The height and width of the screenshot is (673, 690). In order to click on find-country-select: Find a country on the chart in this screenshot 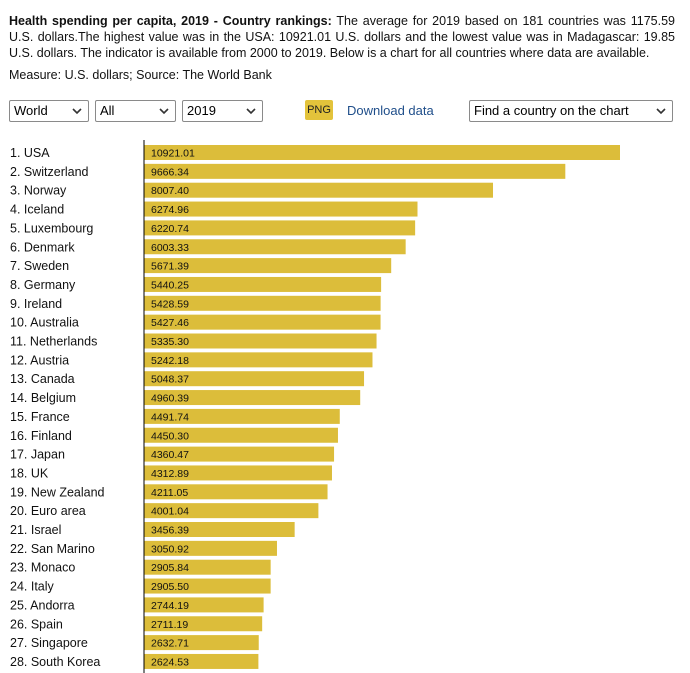, I will do `click(571, 111)`.